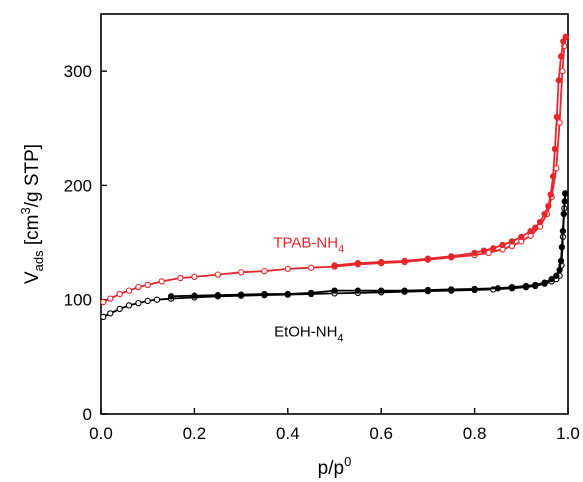  What do you see at coordinates (32, 214) in the screenshot?
I see `y-axis-title: Vads [cm3/g STP]` at bounding box center [32, 214].